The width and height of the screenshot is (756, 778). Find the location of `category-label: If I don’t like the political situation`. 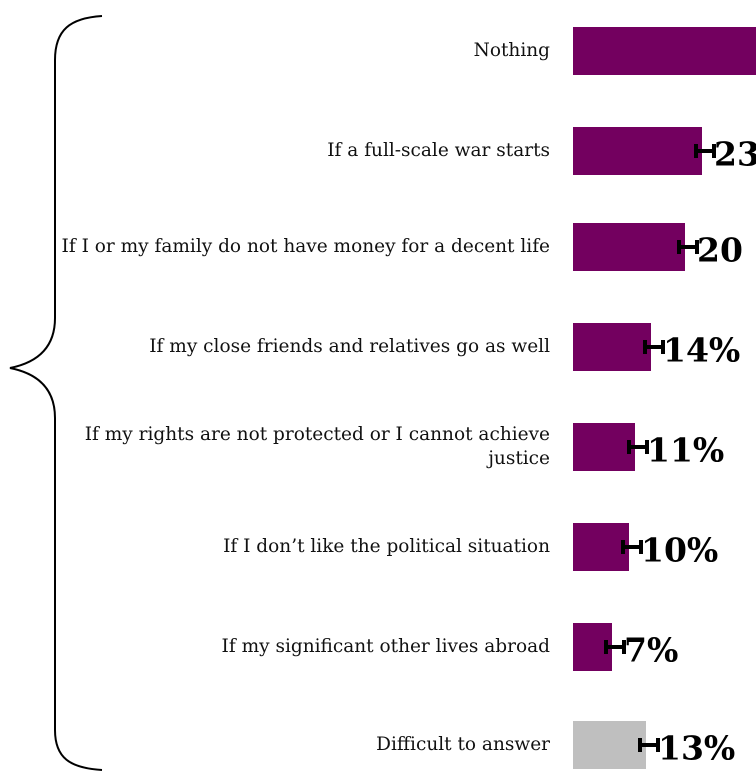

category-label: If I don’t like the political situation is located at coordinates (386, 546).